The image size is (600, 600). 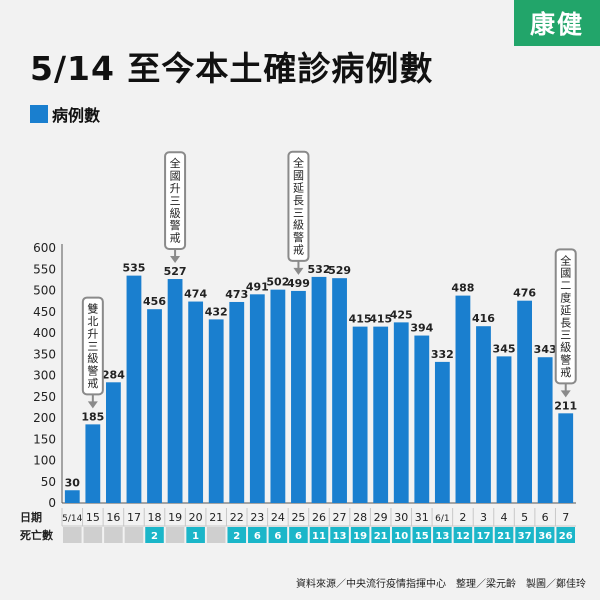 I want to click on deaths-value: 13, so click(x=442, y=536).